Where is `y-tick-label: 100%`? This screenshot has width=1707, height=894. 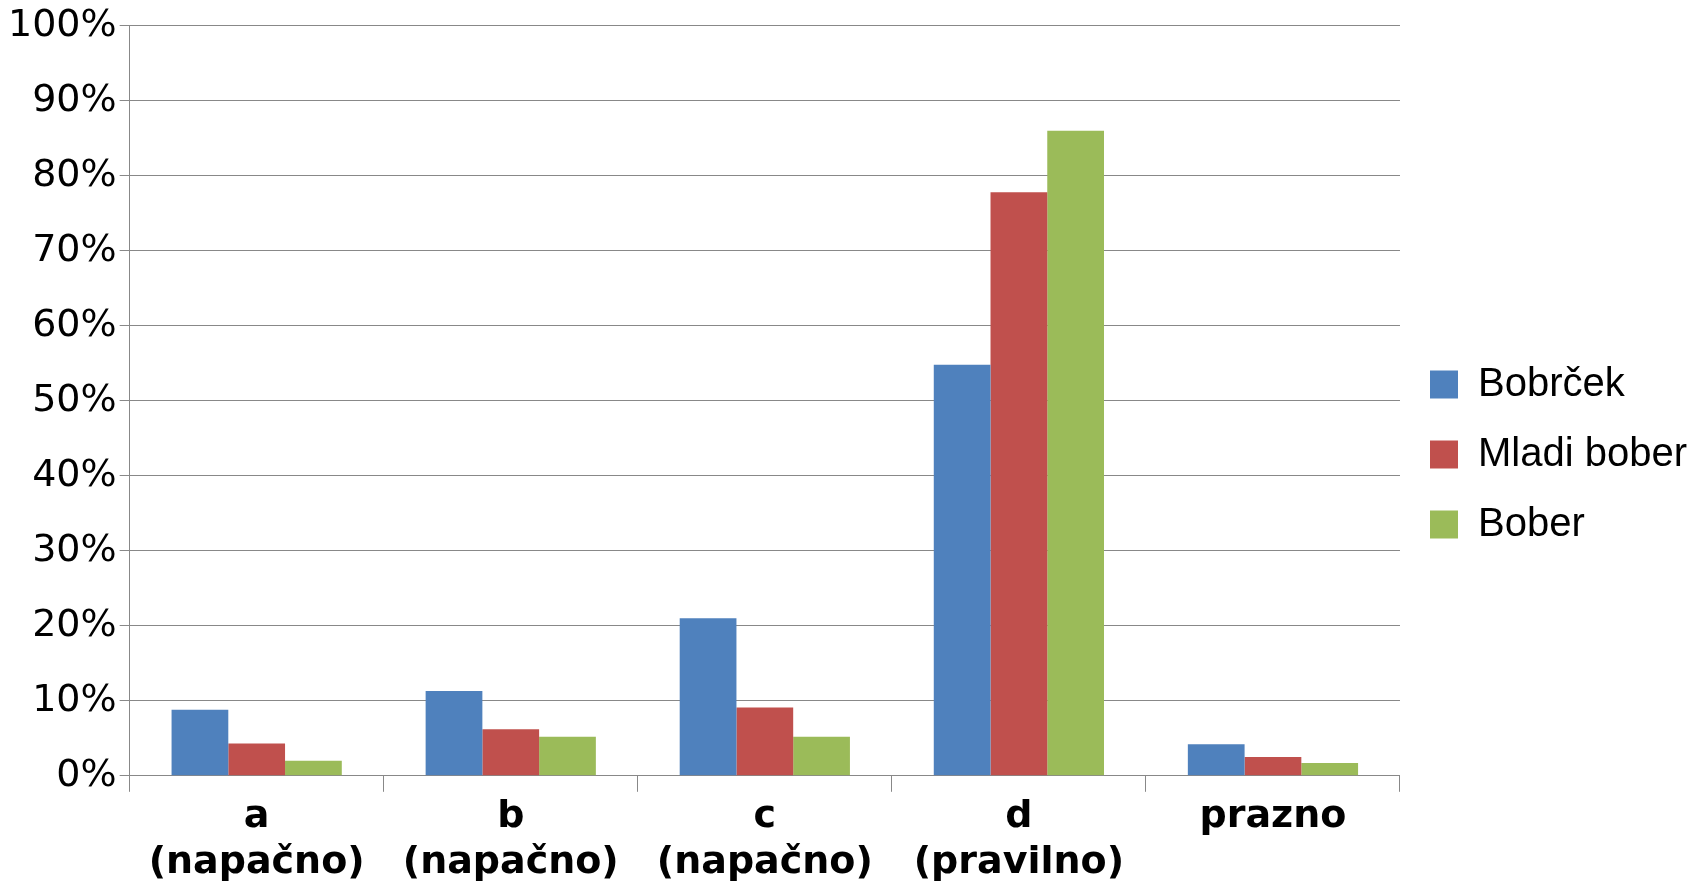
y-tick-label: 100% is located at coordinates (62, 22).